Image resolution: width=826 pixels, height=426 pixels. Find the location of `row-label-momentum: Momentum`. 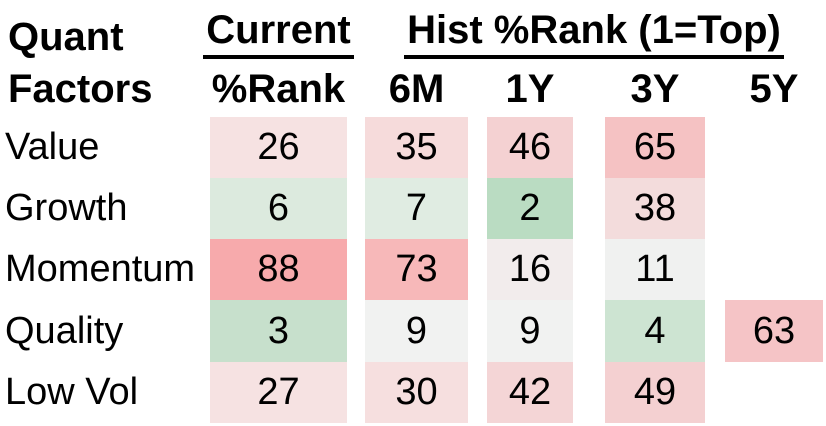

row-label-momentum: Momentum is located at coordinates (100, 269).